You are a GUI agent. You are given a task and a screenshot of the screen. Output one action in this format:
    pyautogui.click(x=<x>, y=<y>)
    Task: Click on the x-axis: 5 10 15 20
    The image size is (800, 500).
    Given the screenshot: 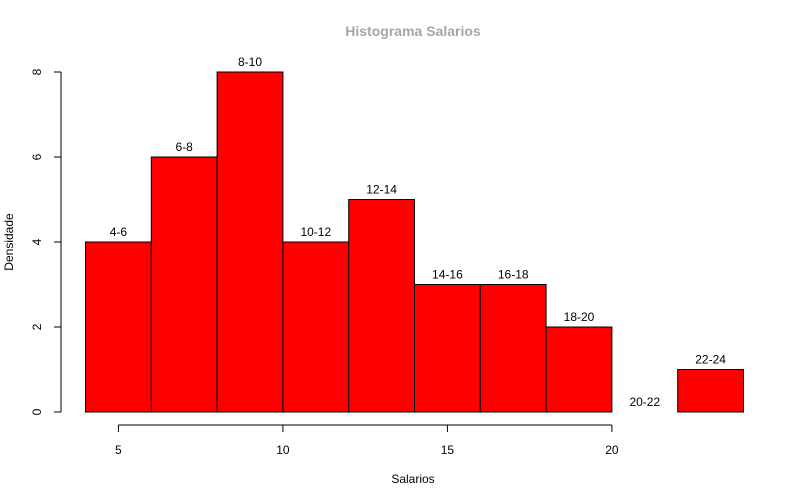 What is the action you would take?
    pyautogui.click(x=367, y=440)
    